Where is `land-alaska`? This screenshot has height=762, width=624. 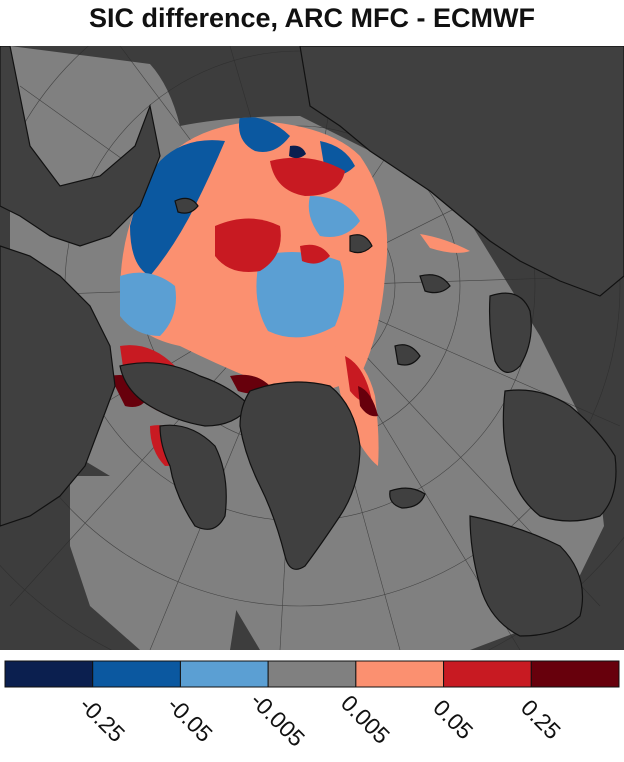 land-alaska is located at coordinates (80, 146).